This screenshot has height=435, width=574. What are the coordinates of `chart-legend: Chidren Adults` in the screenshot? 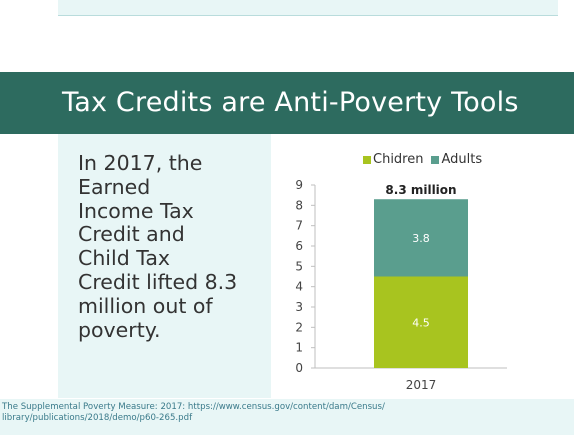 It's located at (426, 159).